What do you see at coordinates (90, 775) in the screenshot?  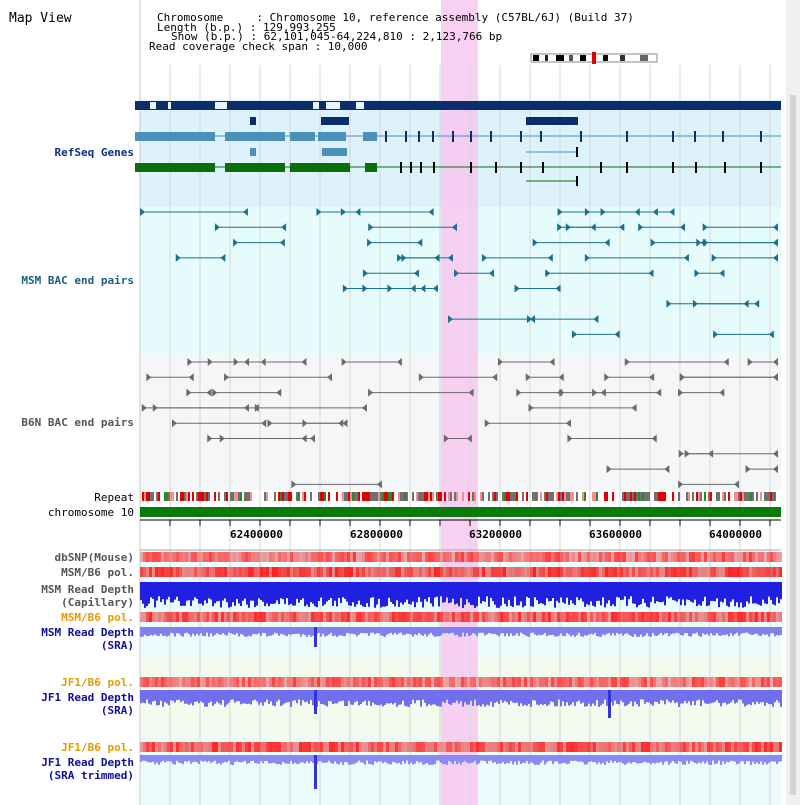 I see `track-label-jf1-depth-trimmed-sub: (SRA trimmed)` at bounding box center [90, 775].